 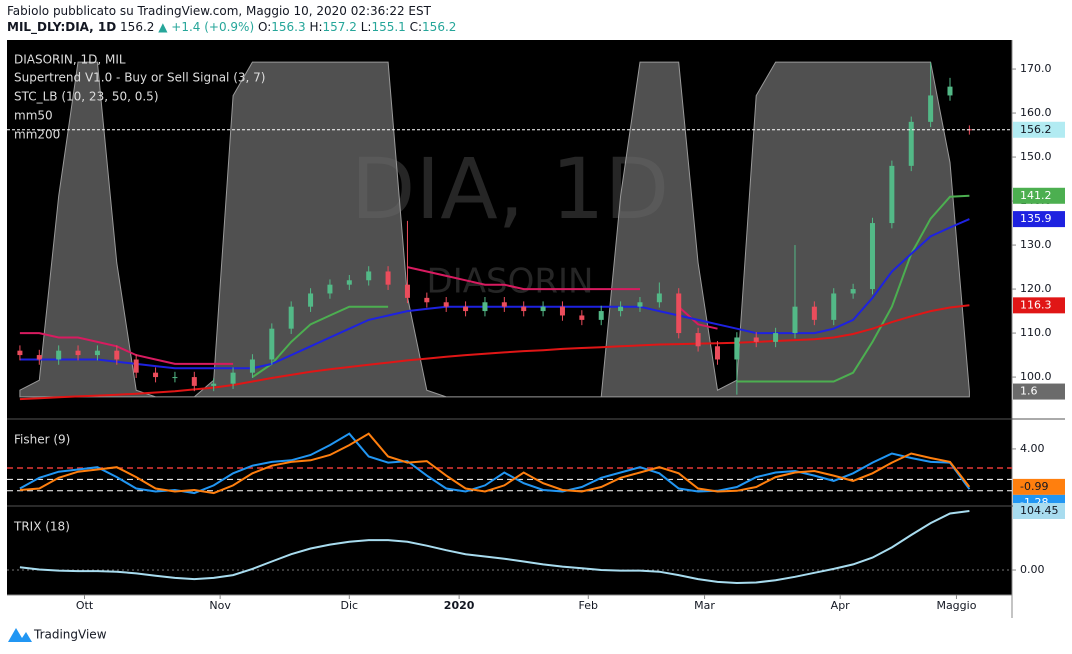 I want to click on quote-label: L:, so click(x=366, y=27).